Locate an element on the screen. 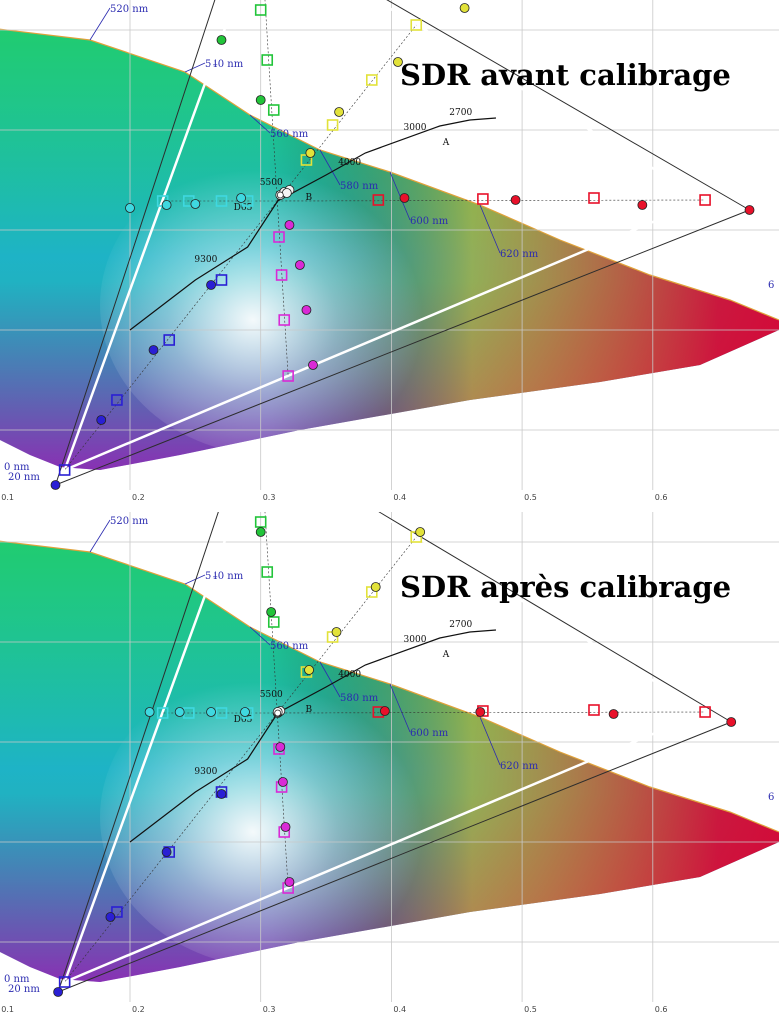 Image resolution: width=779 pixels, height=1024 pixels. x-tick-label-0: 0.2 is located at coordinates (138, 497).